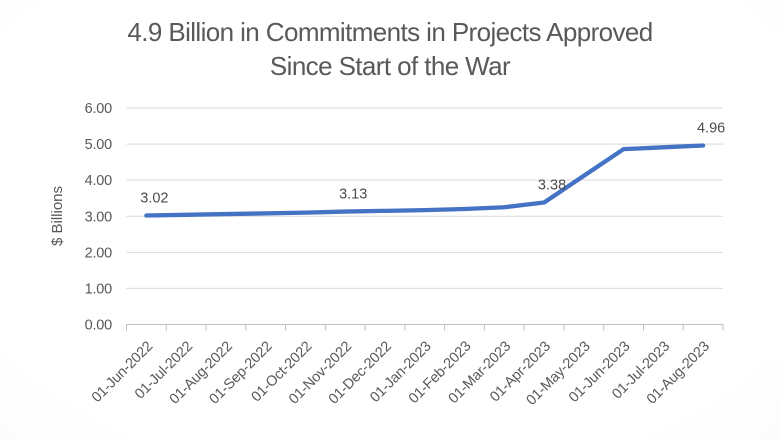 Image resolution: width=780 pixels, height=439 pixels. I want to click on series-line, so click(425, 180).